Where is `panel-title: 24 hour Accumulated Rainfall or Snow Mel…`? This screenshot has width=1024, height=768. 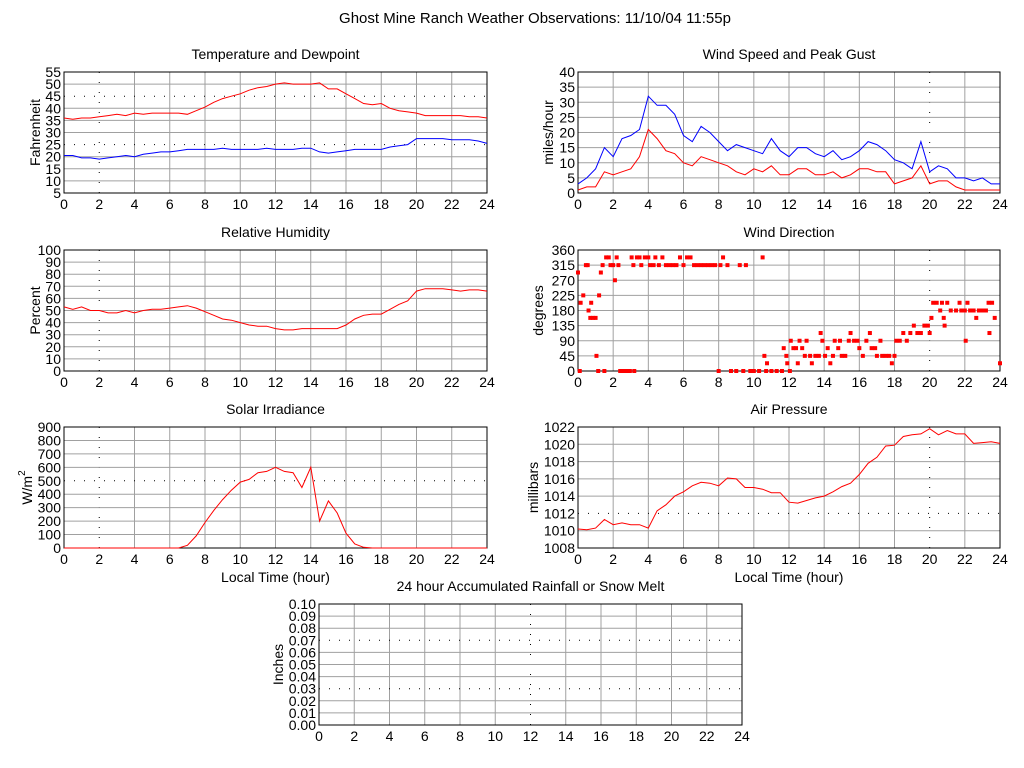 panel-title: 24 hour Accumulated Rainfall or Snow Mel… is located at coordinates (531, 586).